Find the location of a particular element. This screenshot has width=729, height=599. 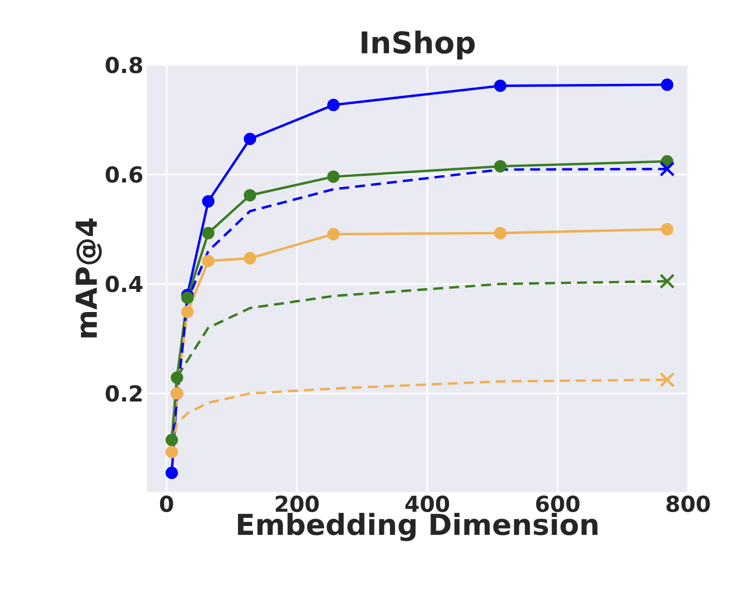

x-tick-label: 800 is located at coordinates (688, 504).